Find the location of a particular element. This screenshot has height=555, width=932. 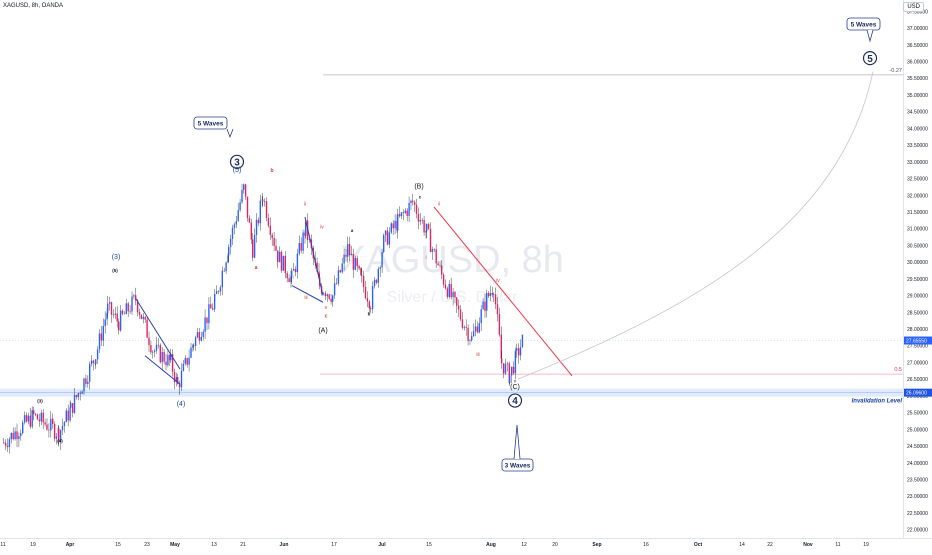

wave-label-circle-4-ring is located at coordinates (515, 400).